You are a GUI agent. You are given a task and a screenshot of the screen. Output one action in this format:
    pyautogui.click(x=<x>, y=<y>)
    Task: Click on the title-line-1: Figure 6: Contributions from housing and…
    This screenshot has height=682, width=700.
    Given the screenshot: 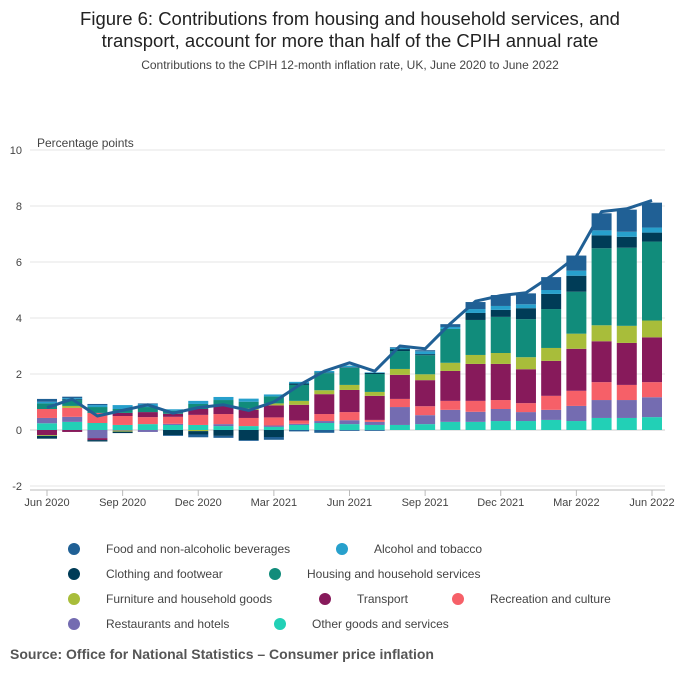 What is the action you would take?
    pyautogui.click(x=350, y=18)
    